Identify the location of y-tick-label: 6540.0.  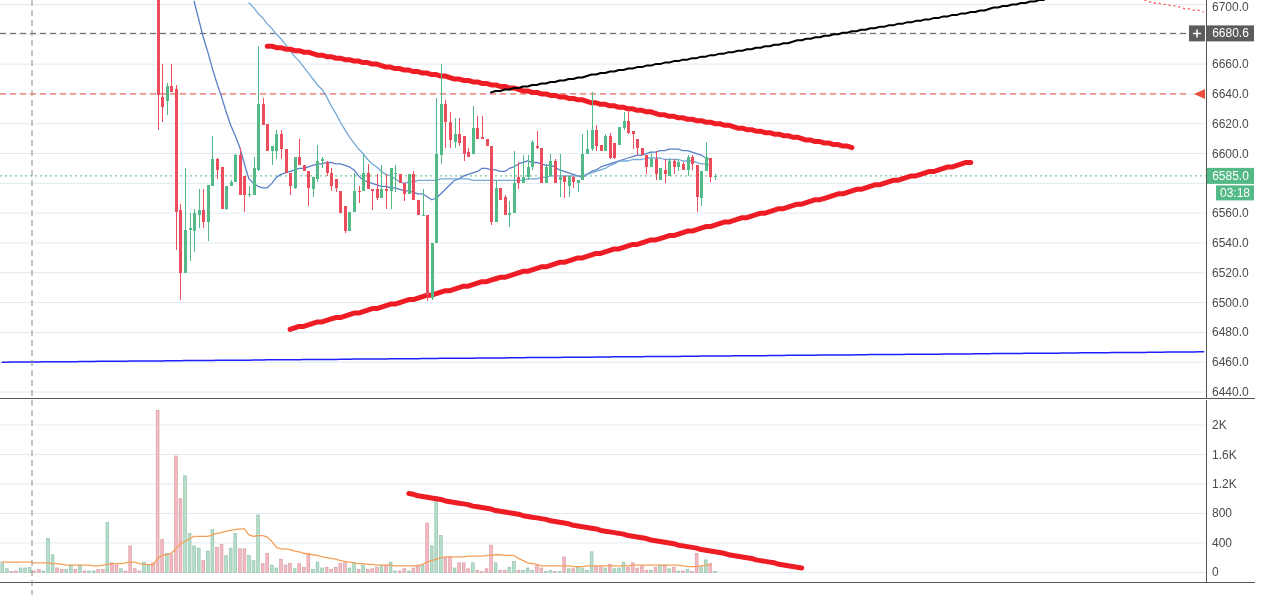
(1231, 242).